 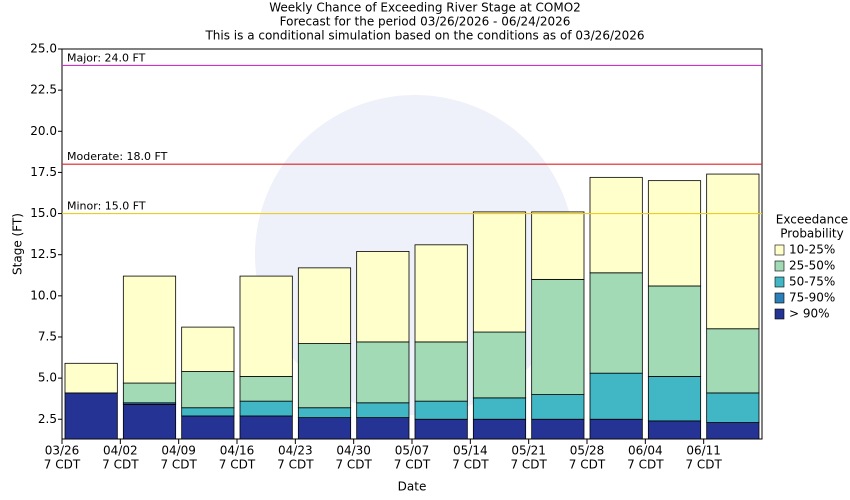 What do you see at coordinates (645, 451) in the screenshot?
I see `x-tick-label: 06/04` at bounding box center [645, 451].